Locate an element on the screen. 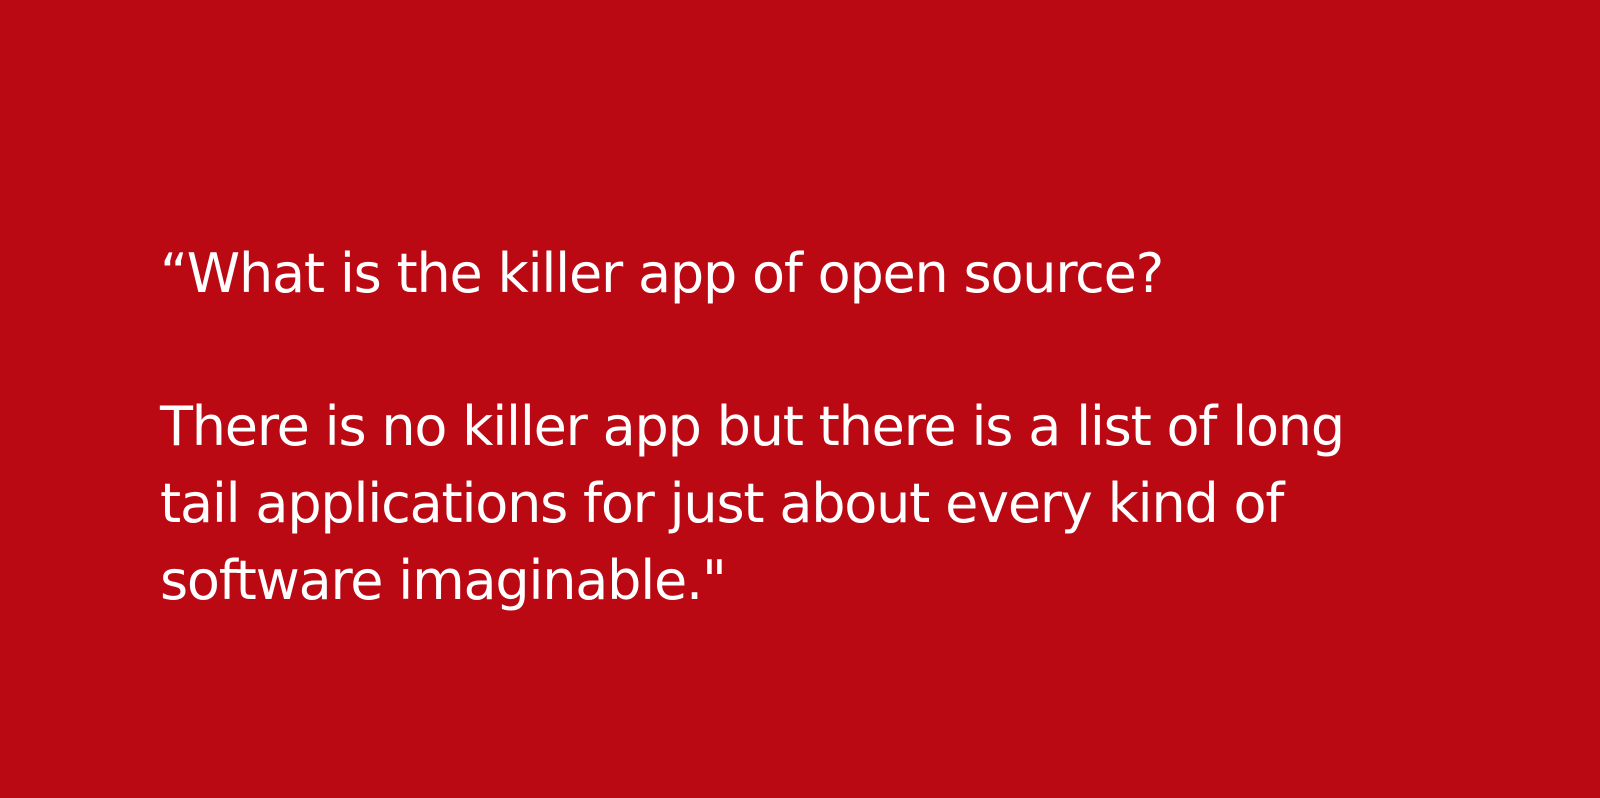 The width and height of the screenshot is (1600, 798). quote-question: “What is the killer app of open source? is located at coordinates (662, 273).